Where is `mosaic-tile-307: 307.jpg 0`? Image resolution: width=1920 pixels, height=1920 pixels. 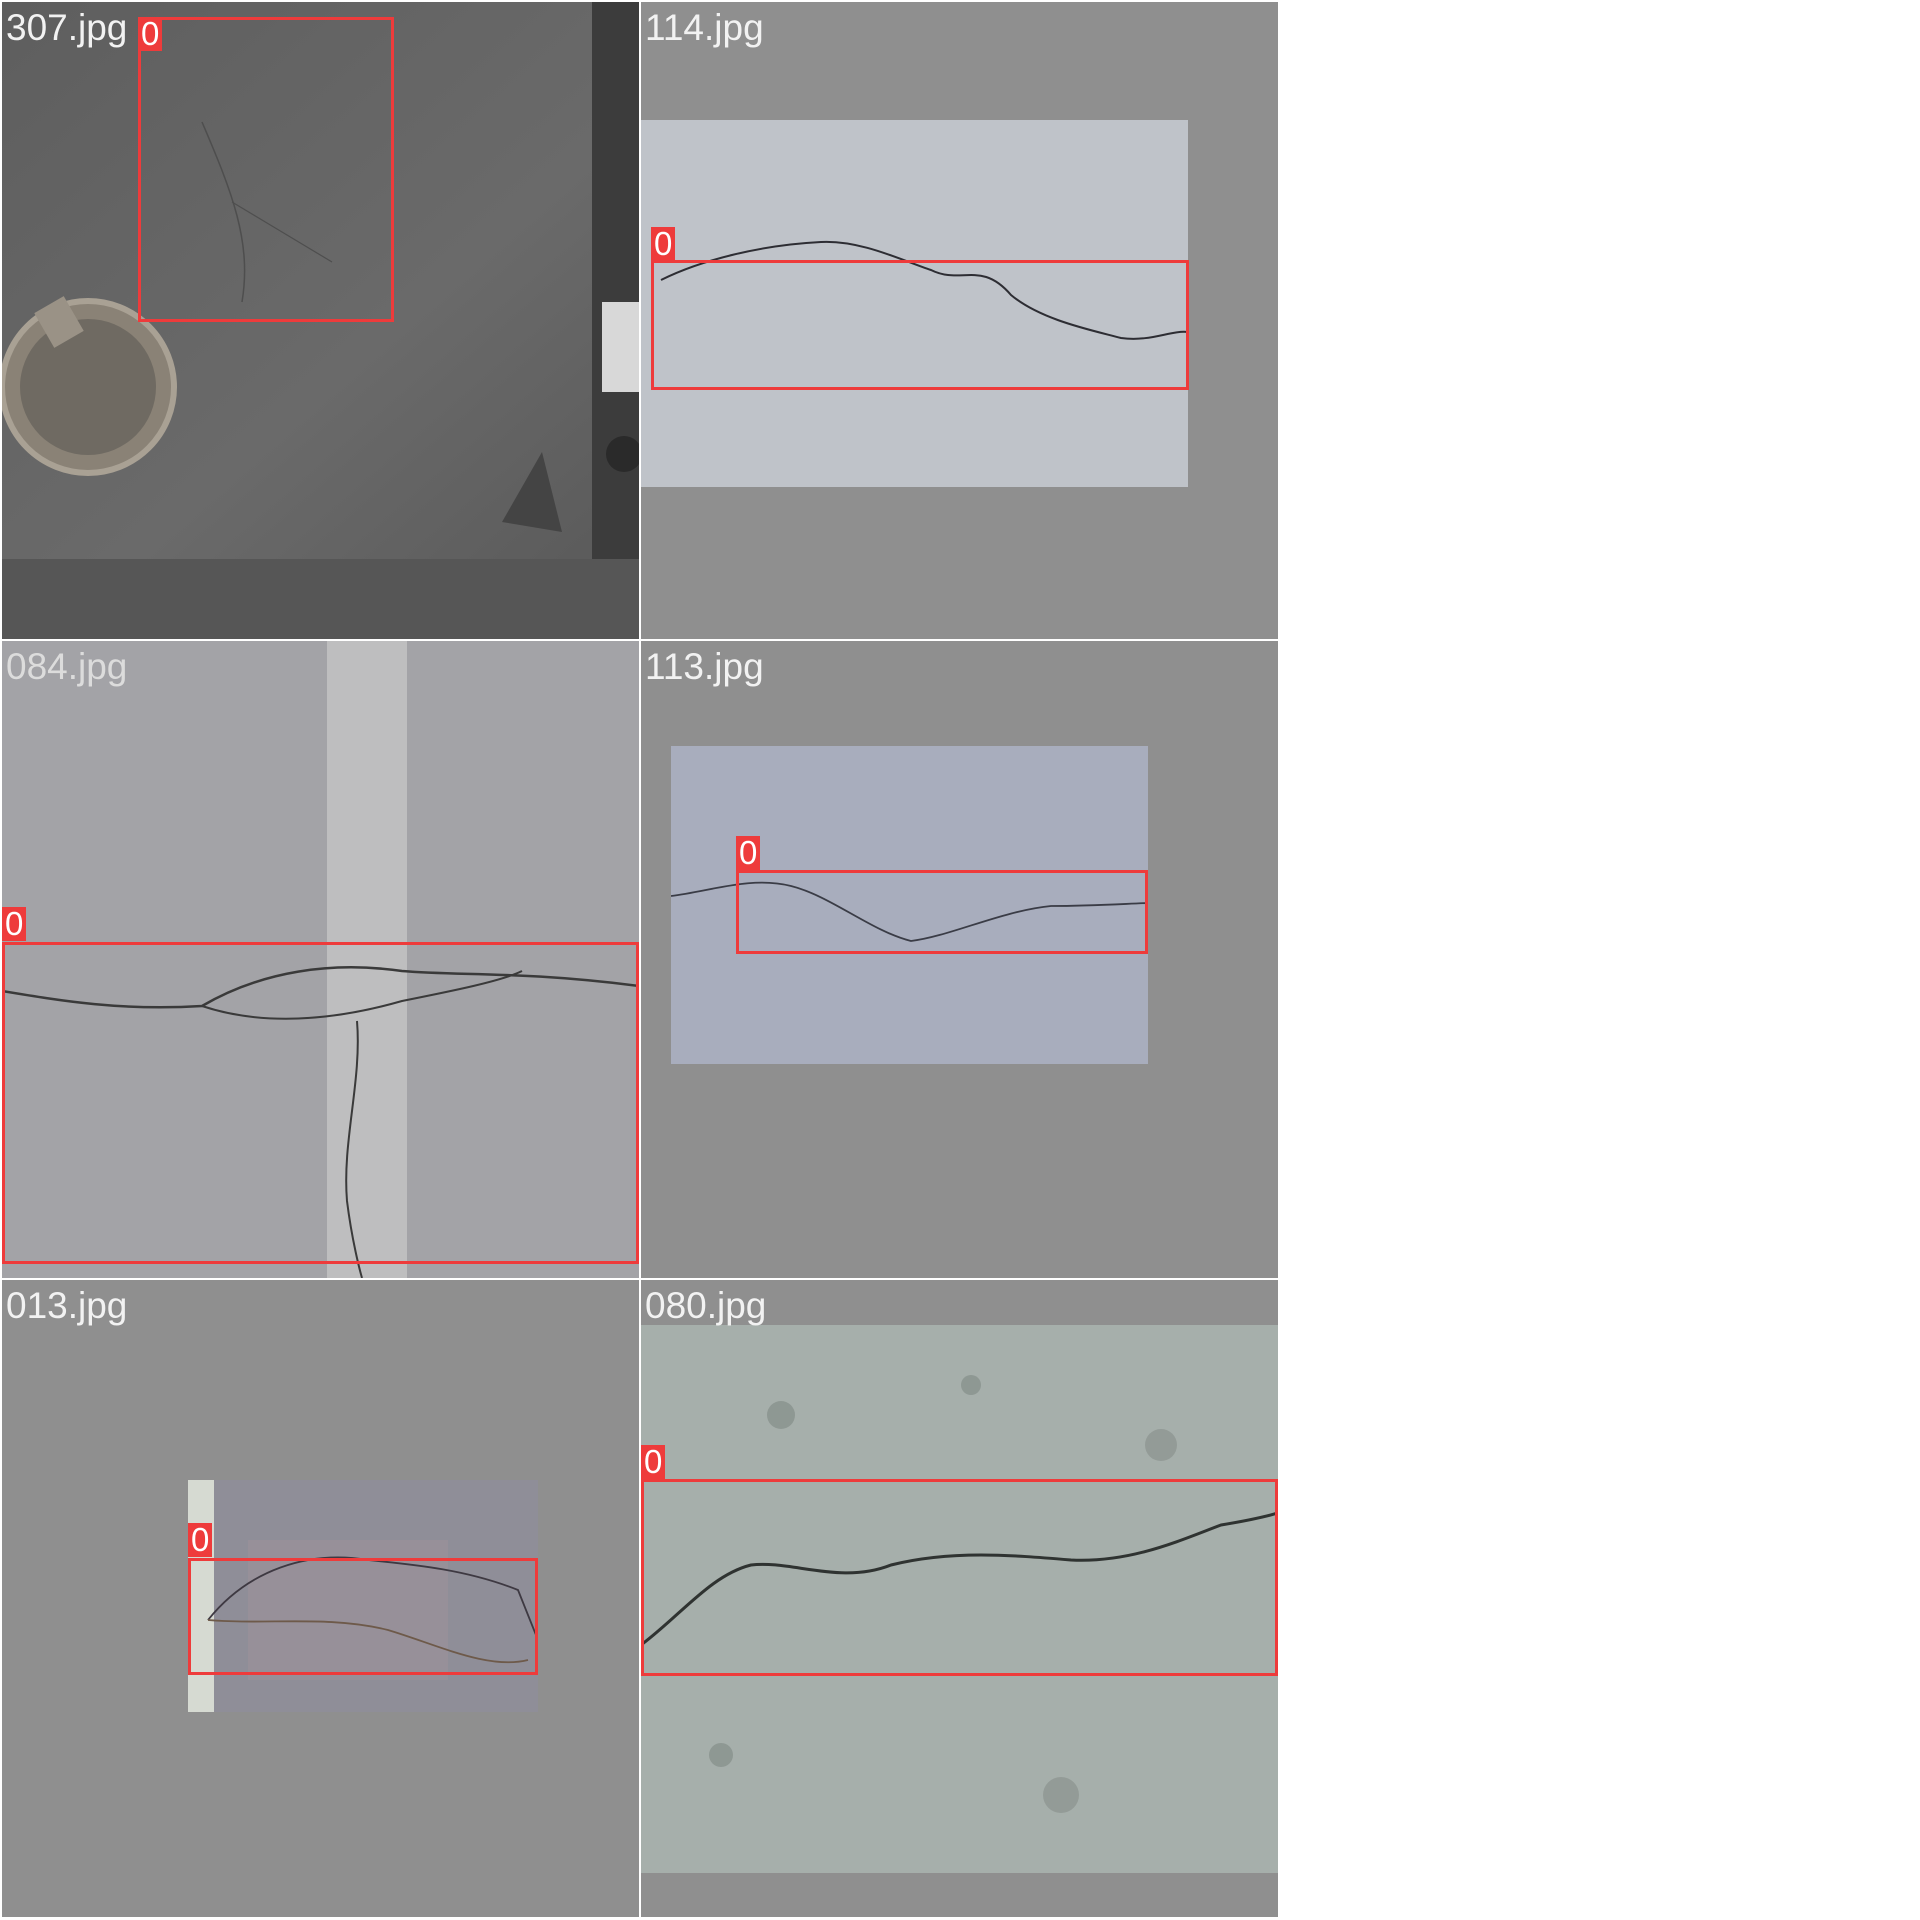 mosaic-tile-307: 307.jpg 0 is located at coordinates (320, 320).